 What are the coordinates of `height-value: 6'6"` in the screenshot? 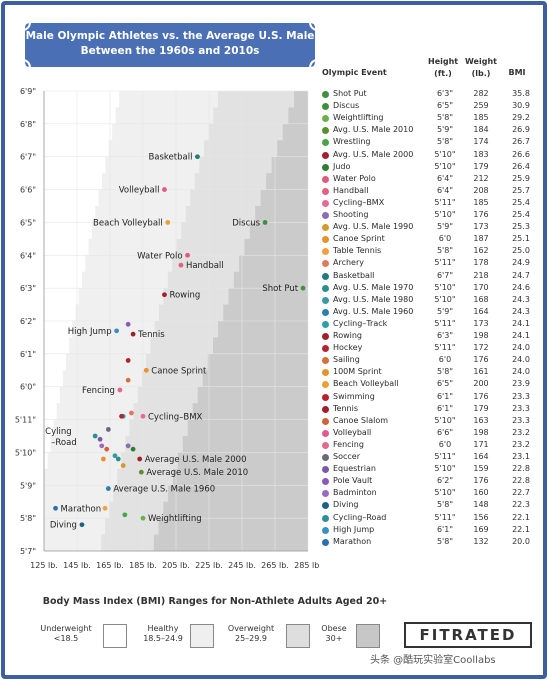 It's located at (445, 432).